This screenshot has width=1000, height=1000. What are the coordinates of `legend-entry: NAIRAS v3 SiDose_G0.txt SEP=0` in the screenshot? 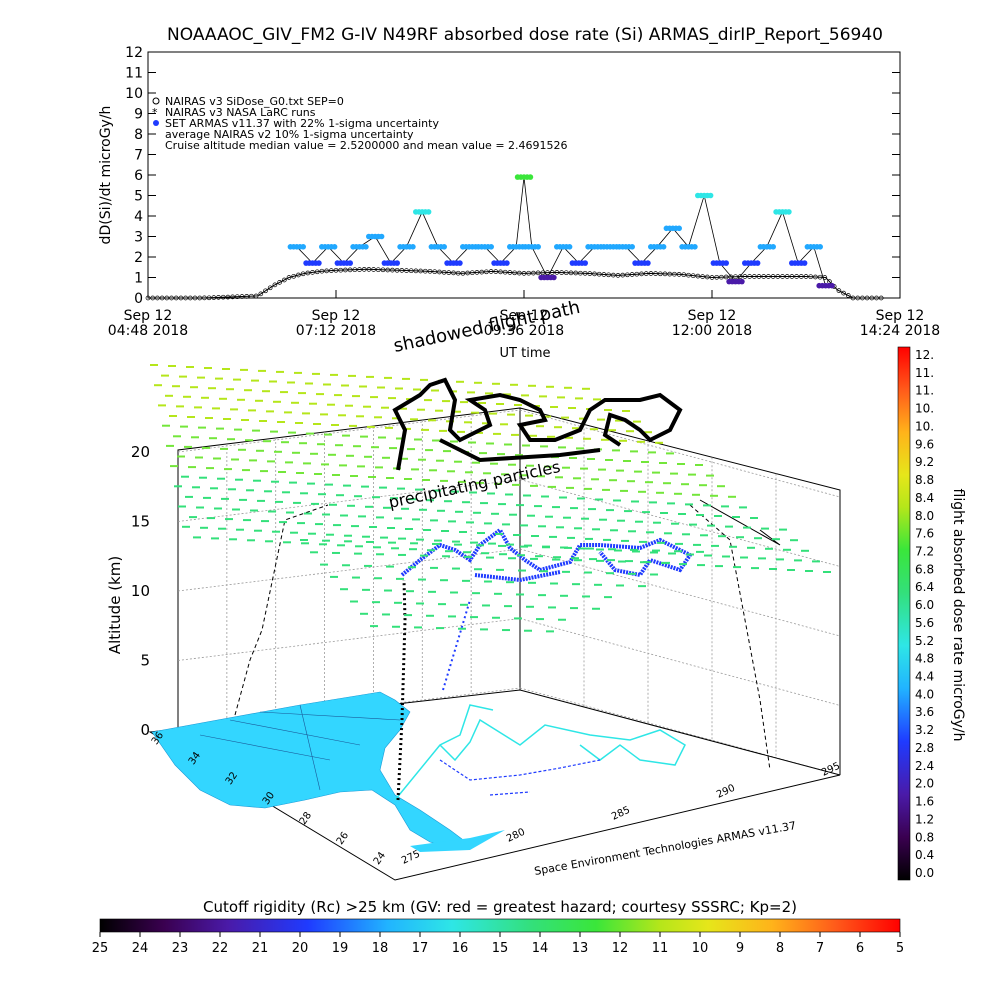 It's located at (254, 101).